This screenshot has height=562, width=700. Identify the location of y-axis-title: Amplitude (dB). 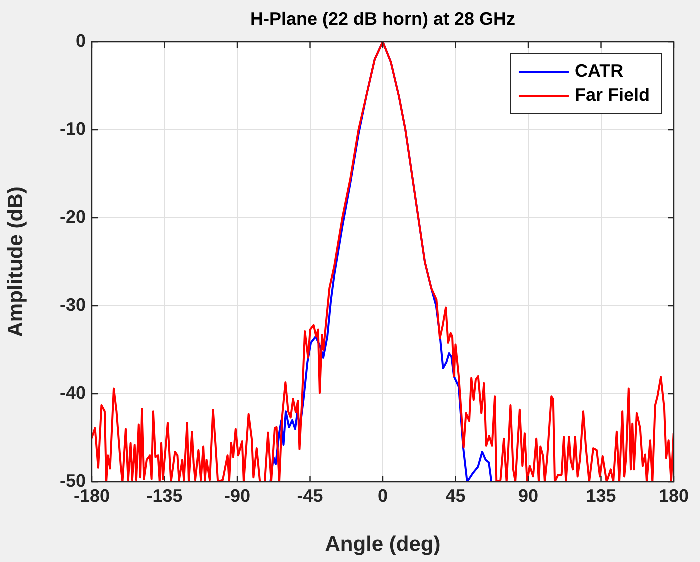
(16, 262).